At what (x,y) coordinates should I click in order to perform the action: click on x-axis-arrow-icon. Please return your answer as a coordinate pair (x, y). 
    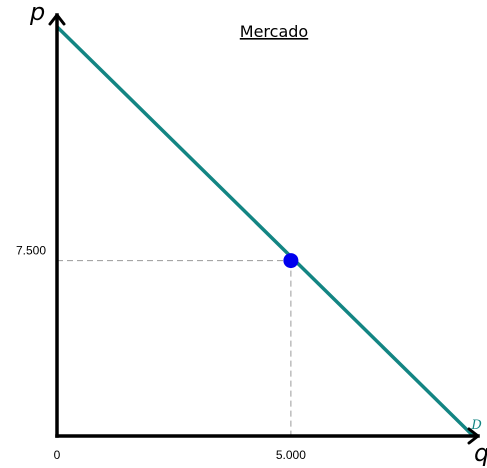
    Looking at the image, I should click on (473, 436).